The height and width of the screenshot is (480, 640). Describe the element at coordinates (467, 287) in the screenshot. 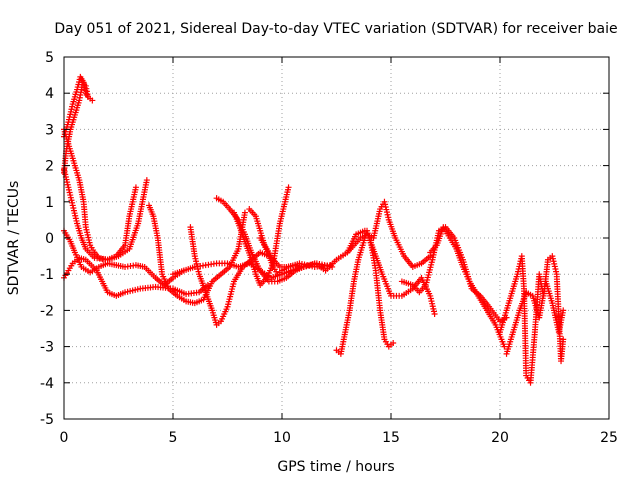

I see `series-arc-r` at that location.